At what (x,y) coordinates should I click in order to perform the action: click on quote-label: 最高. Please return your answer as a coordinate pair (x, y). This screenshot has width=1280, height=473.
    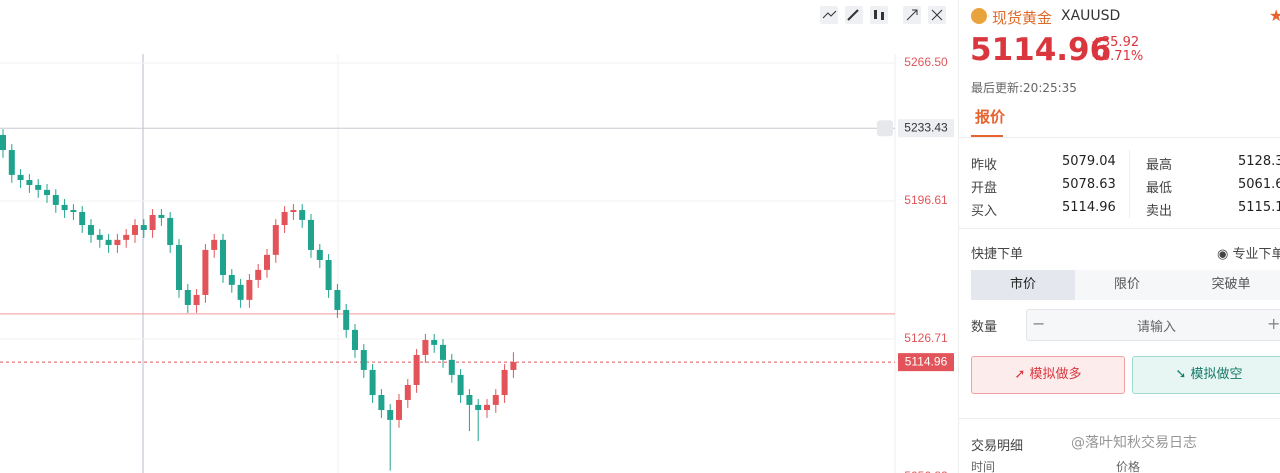
    Looking at the image, I should click on (1159, 165).